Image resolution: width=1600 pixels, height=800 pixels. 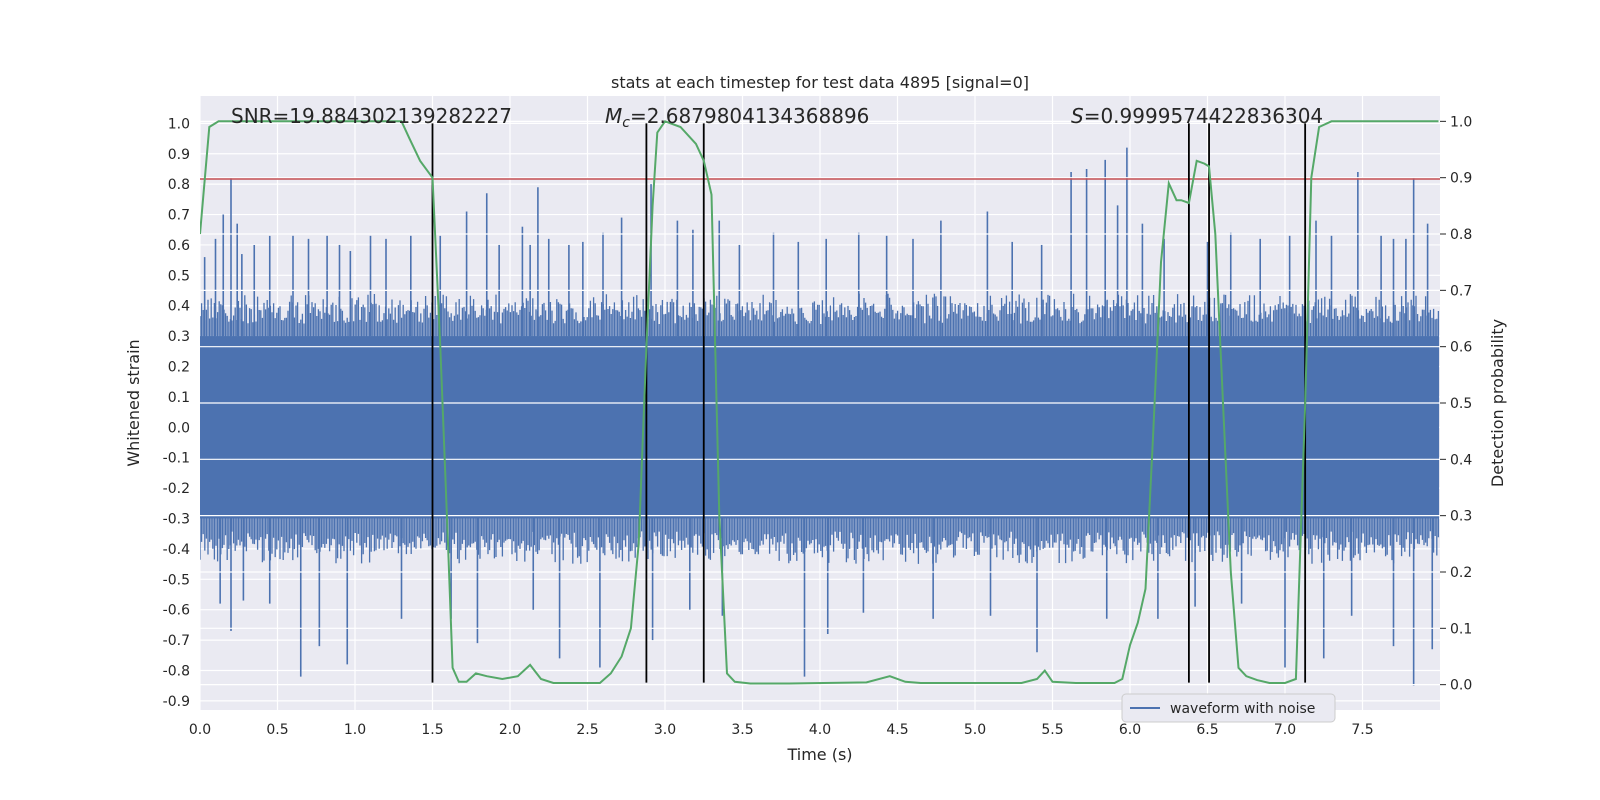 What do you see at coordinates (179, 337) in the screenshot?
I see `y-tick-label: 0.3` at bounding box center [179, 337].